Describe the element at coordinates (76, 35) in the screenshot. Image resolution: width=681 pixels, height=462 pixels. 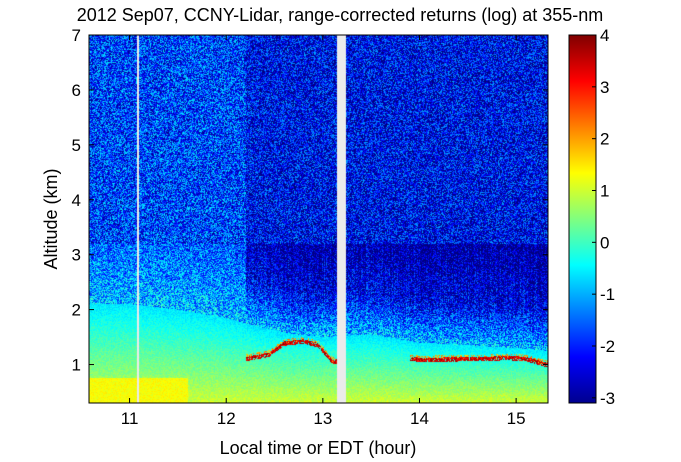
I see `y-tick-label: 7` at that location.